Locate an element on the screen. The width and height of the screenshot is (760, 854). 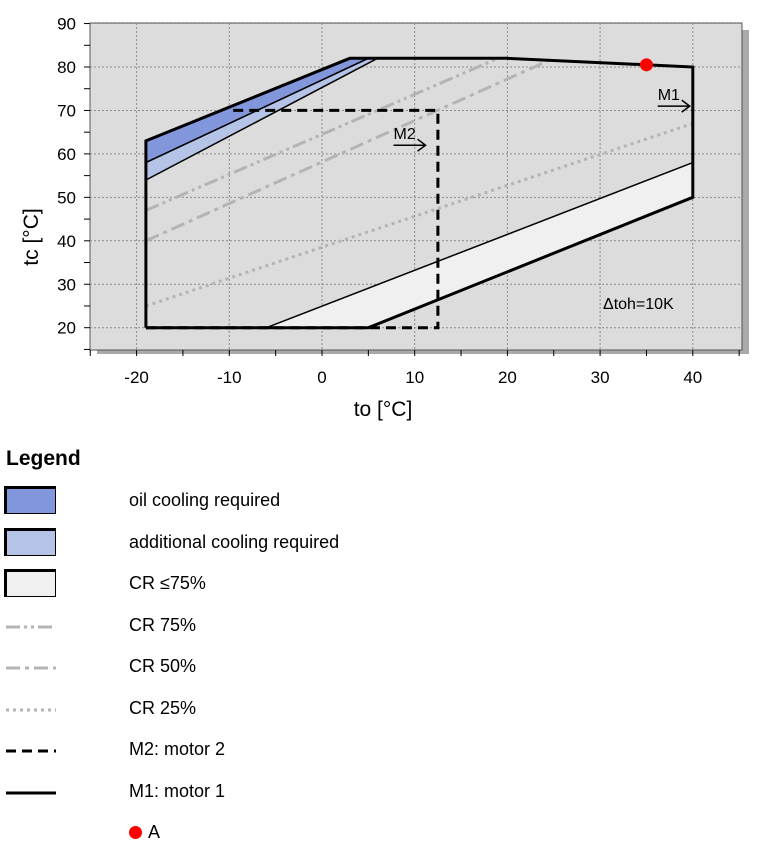
arrows: M1 M2 is located at coordinates (542, 119).